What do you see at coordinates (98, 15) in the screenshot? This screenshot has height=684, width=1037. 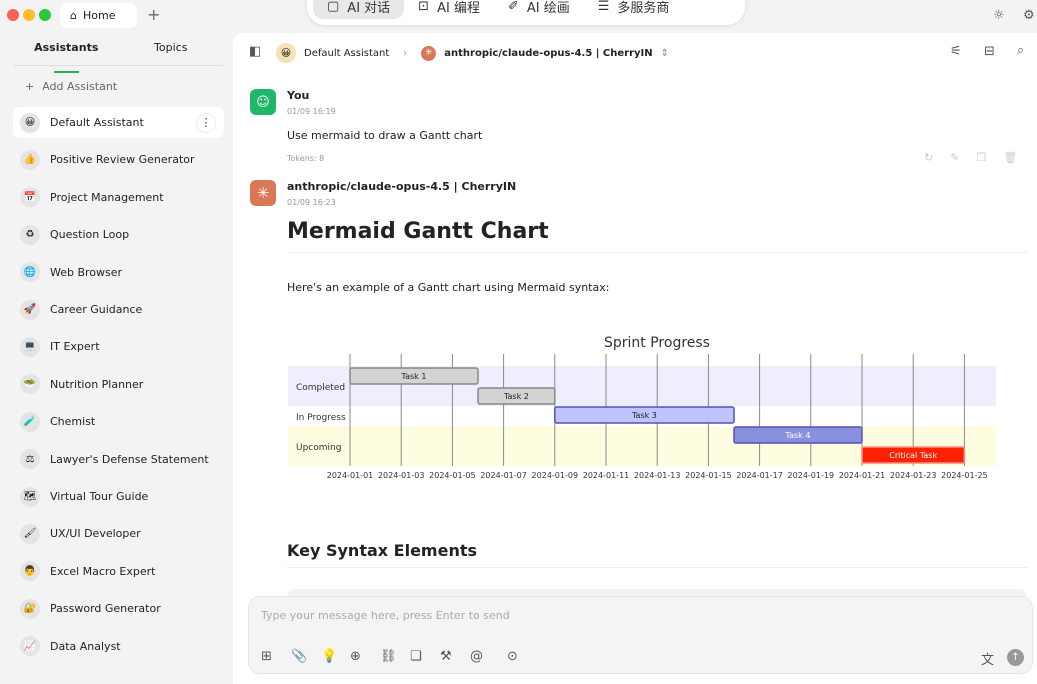 I see `home-tab: ⌂ Home` at bounding box center [98, 15].